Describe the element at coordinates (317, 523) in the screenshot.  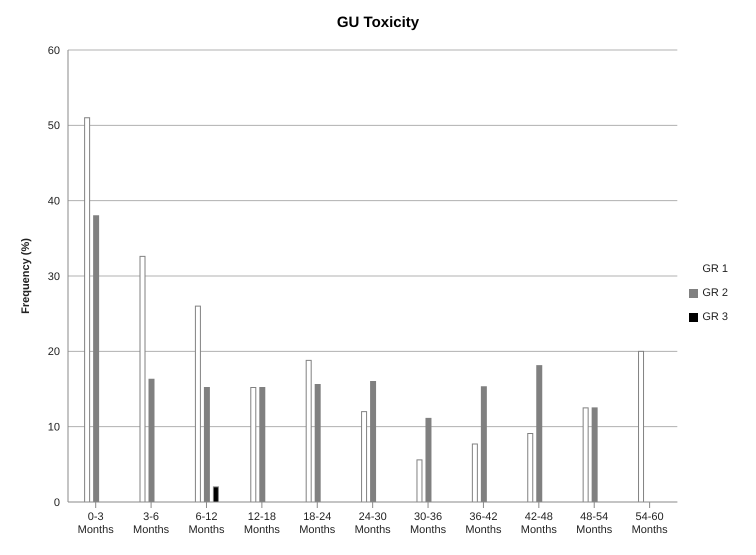
I see `x-tick-label: 18-24 Months` at that location.